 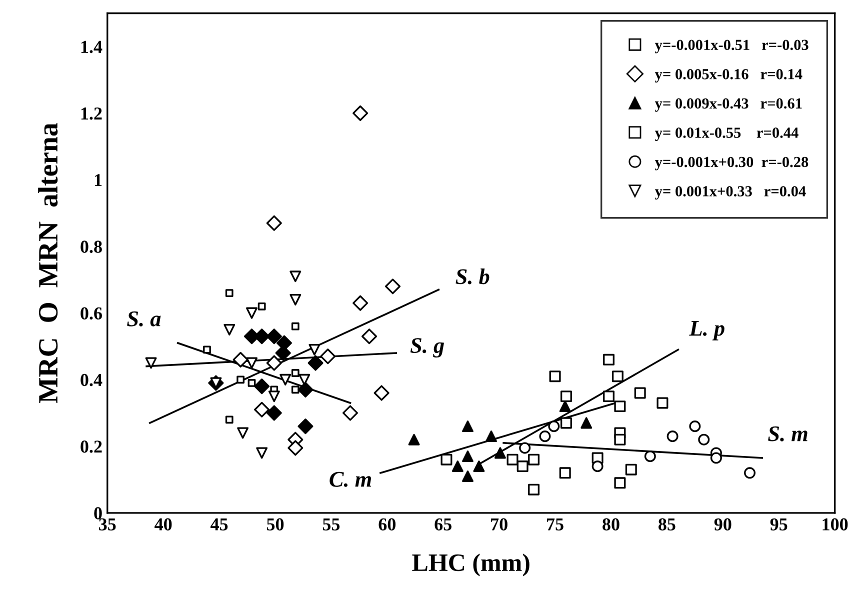 What do you see at coordinates (555, 524) in the screenshot?
I see `x-tick-label: 75` at bounding box center [555, 524].